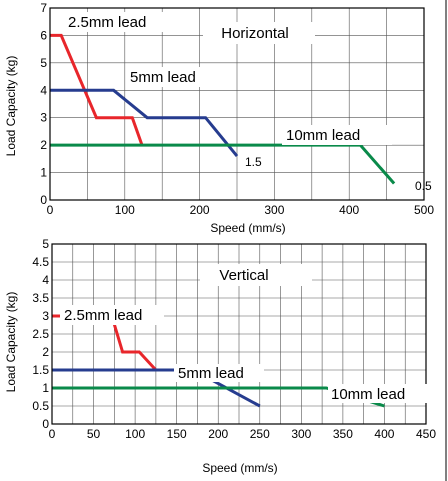 Image resolution: width=448 pixels, height=481 pixels. What do you see at coordinates (274, 210) in the screenshot?
I see `horizontal-x-tick-label: 300` at bounding box center [274, 210].